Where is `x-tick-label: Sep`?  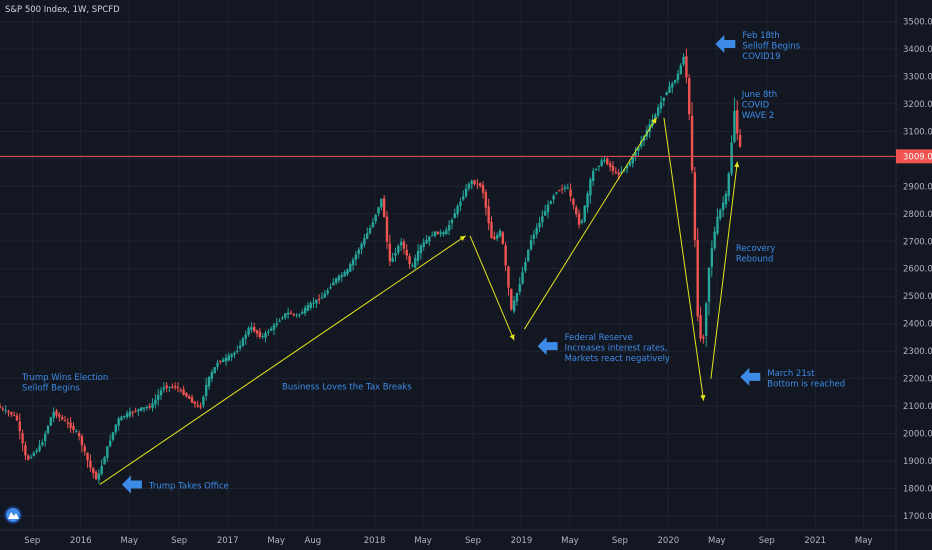 x-tick-label: Sep is located at coordinates (179, 541).